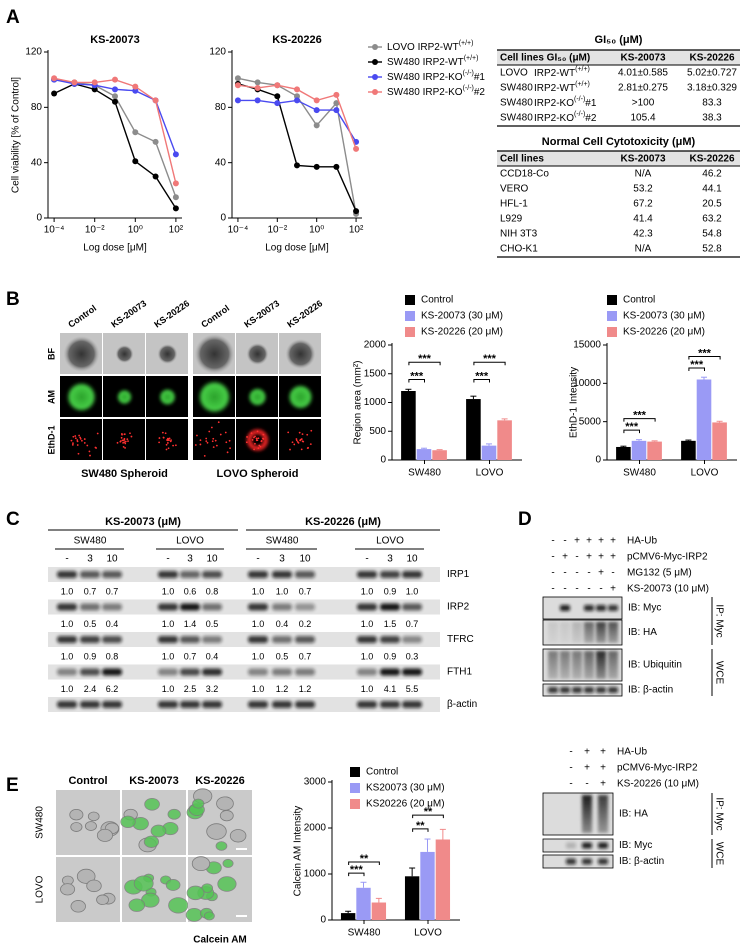 This screenshot has height=949, width=756. What do you see at coordinates (375, 373) in the screenshot?
I see `y-tick-label: 1500` at bounding box center [375, 373].